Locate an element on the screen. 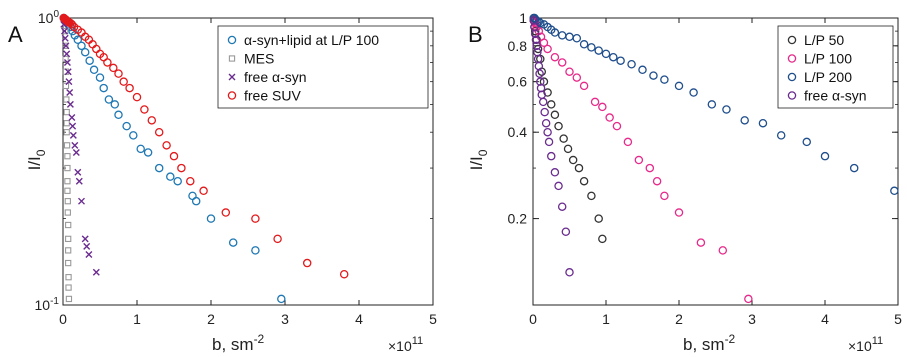  legend-label: MES is located at coordinates (259, 59).